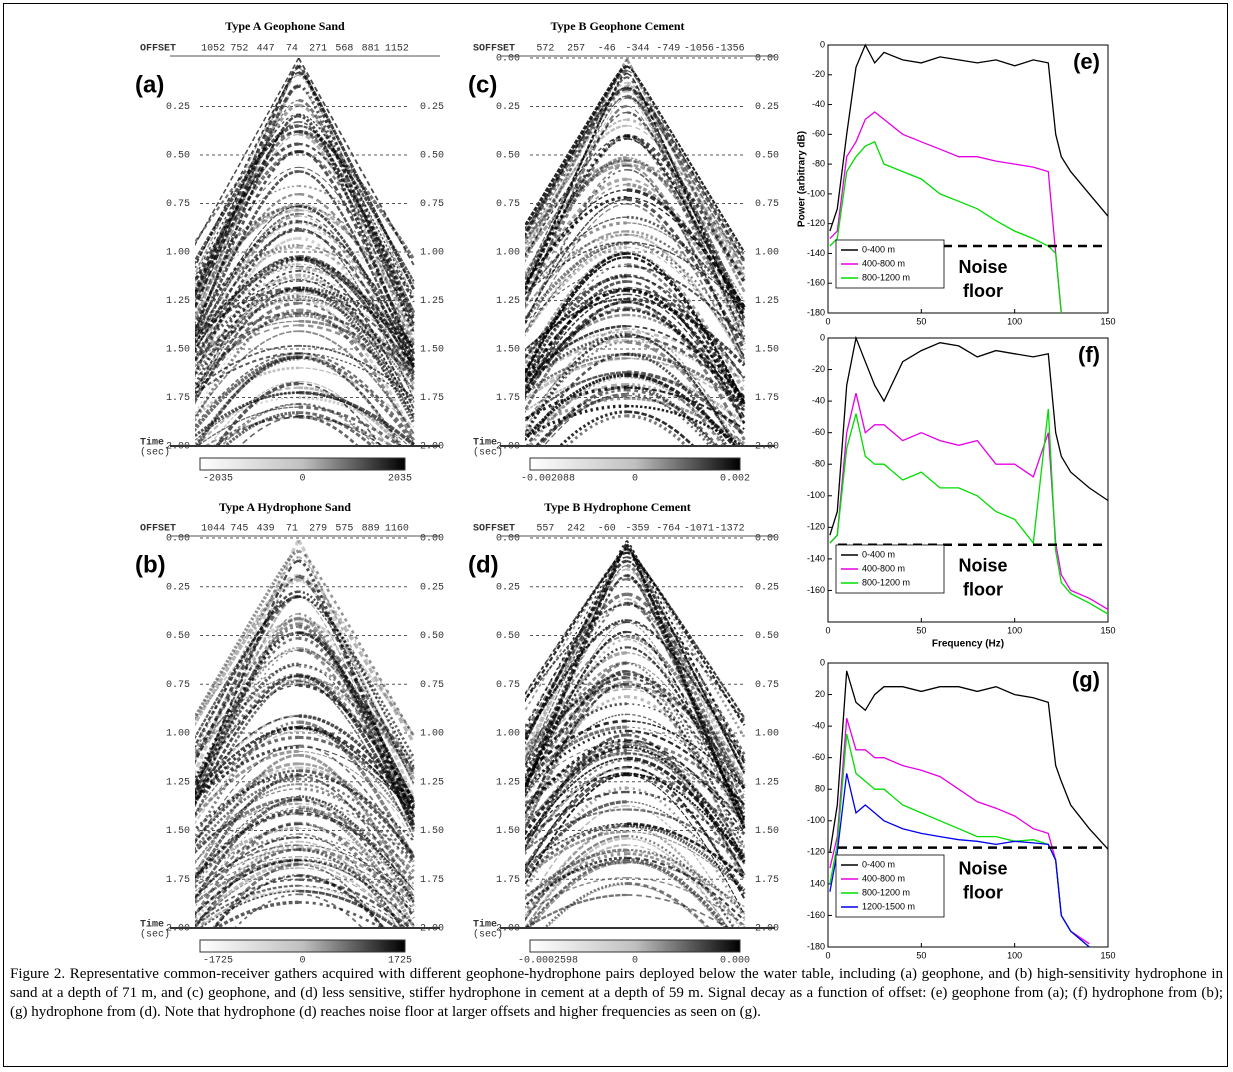 The height and width of the screenshot is (1072, 1233). Describe the element at coordinates (822, 662) in the screenshot. I see `y-tick-label: 0` at that location.